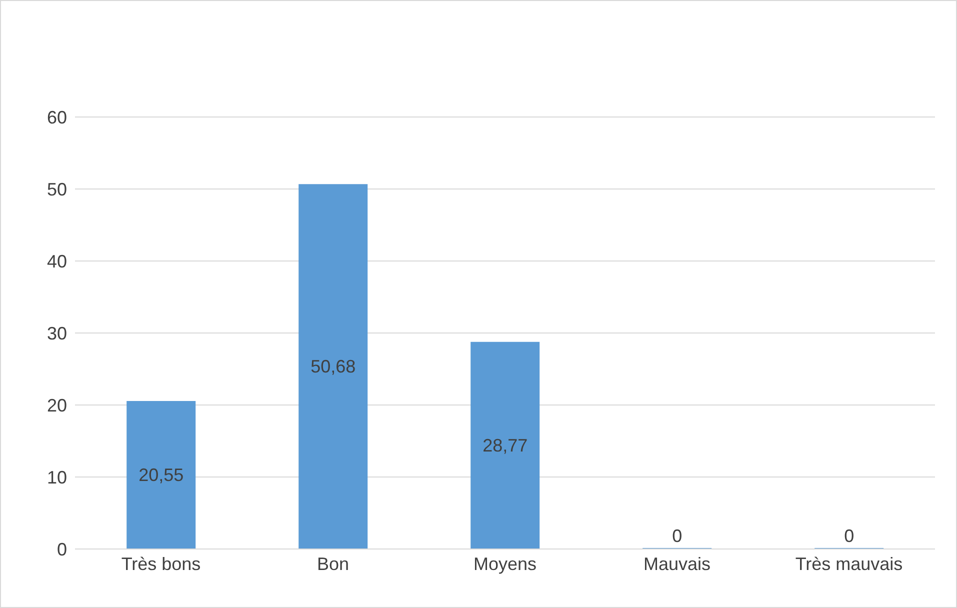 Image resolution: width=957 pixels, height=608 pixels. What do you see at coordinates (56, 189) in the screenshot?
I see `y-tick-label: 50` at bounding box center [56, 189].